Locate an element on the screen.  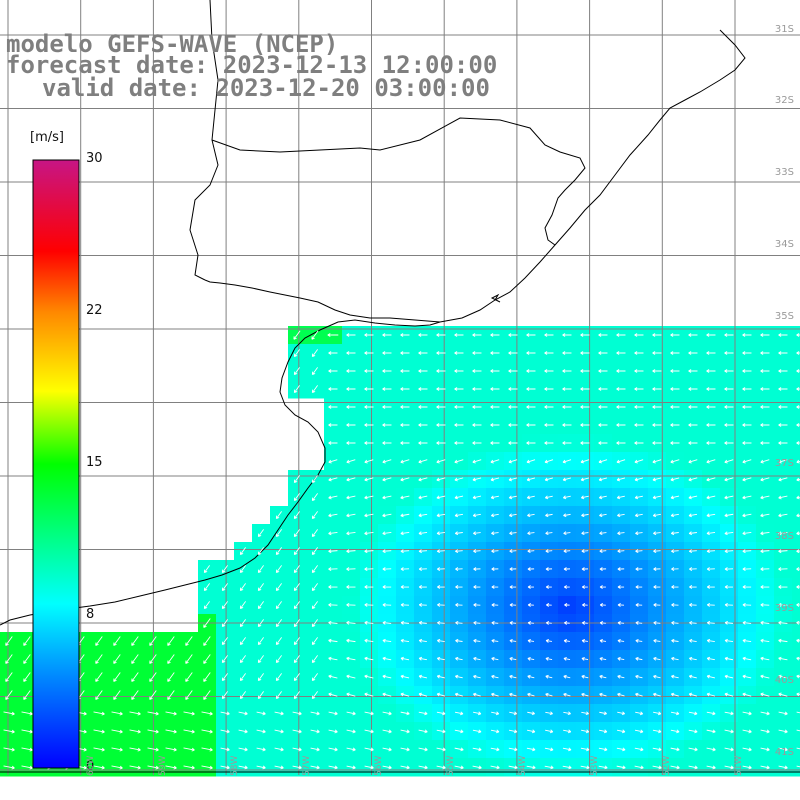
title-valid-date: valid date: 2023-12-20 03:00:00 is located at coordinates (266, 88).